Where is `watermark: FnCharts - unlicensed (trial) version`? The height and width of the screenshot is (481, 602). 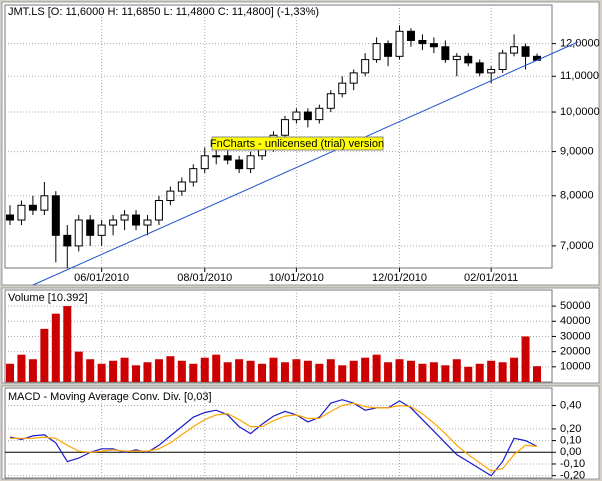
watermark: FnCharts - unlicensed (trial) version is located at coordinates (297, 144).